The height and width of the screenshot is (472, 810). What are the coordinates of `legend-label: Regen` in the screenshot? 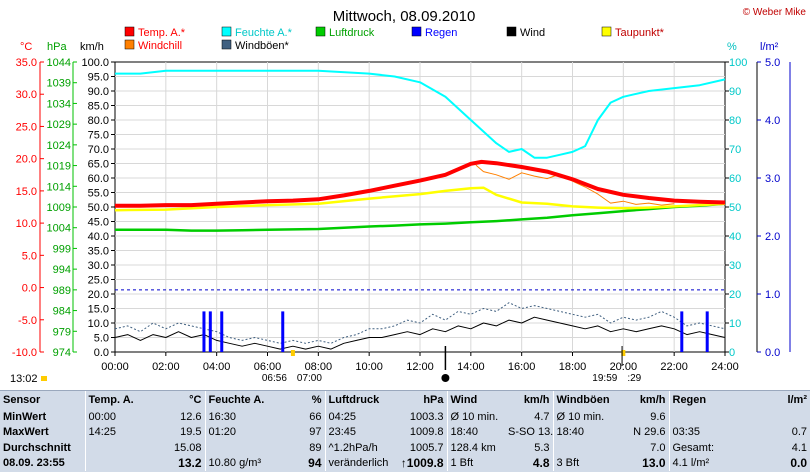 It's located at (441, 33).